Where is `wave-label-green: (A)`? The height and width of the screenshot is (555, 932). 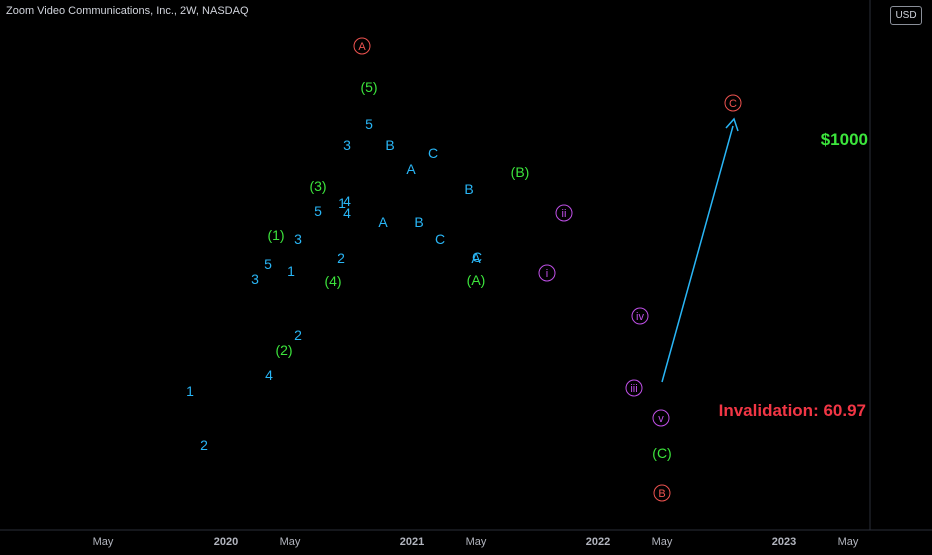
wave-label-green: (A) is located at coordinates (476, 280).